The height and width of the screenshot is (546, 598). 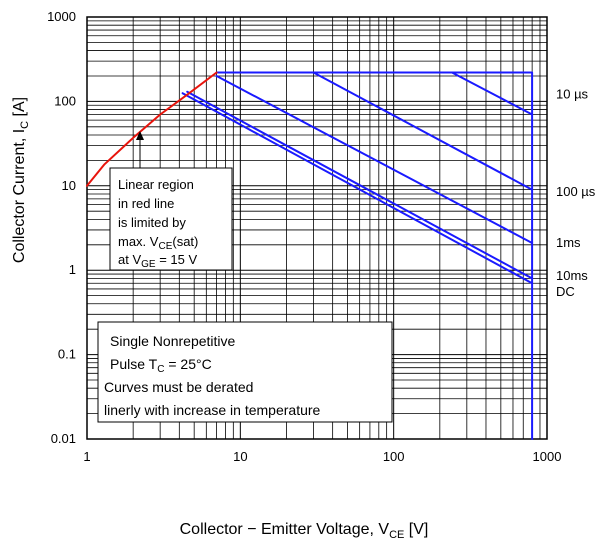 What do you see at coordinates (572, 94) in the screenshot?
I see `series-label: 10 µs` at bounding box center [572, 94].